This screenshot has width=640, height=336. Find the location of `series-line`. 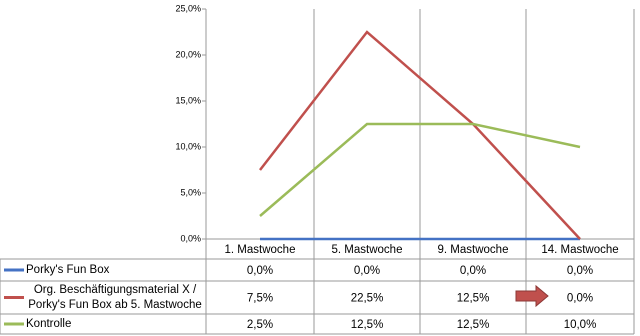

series-line is located at coordinates (420, 169).